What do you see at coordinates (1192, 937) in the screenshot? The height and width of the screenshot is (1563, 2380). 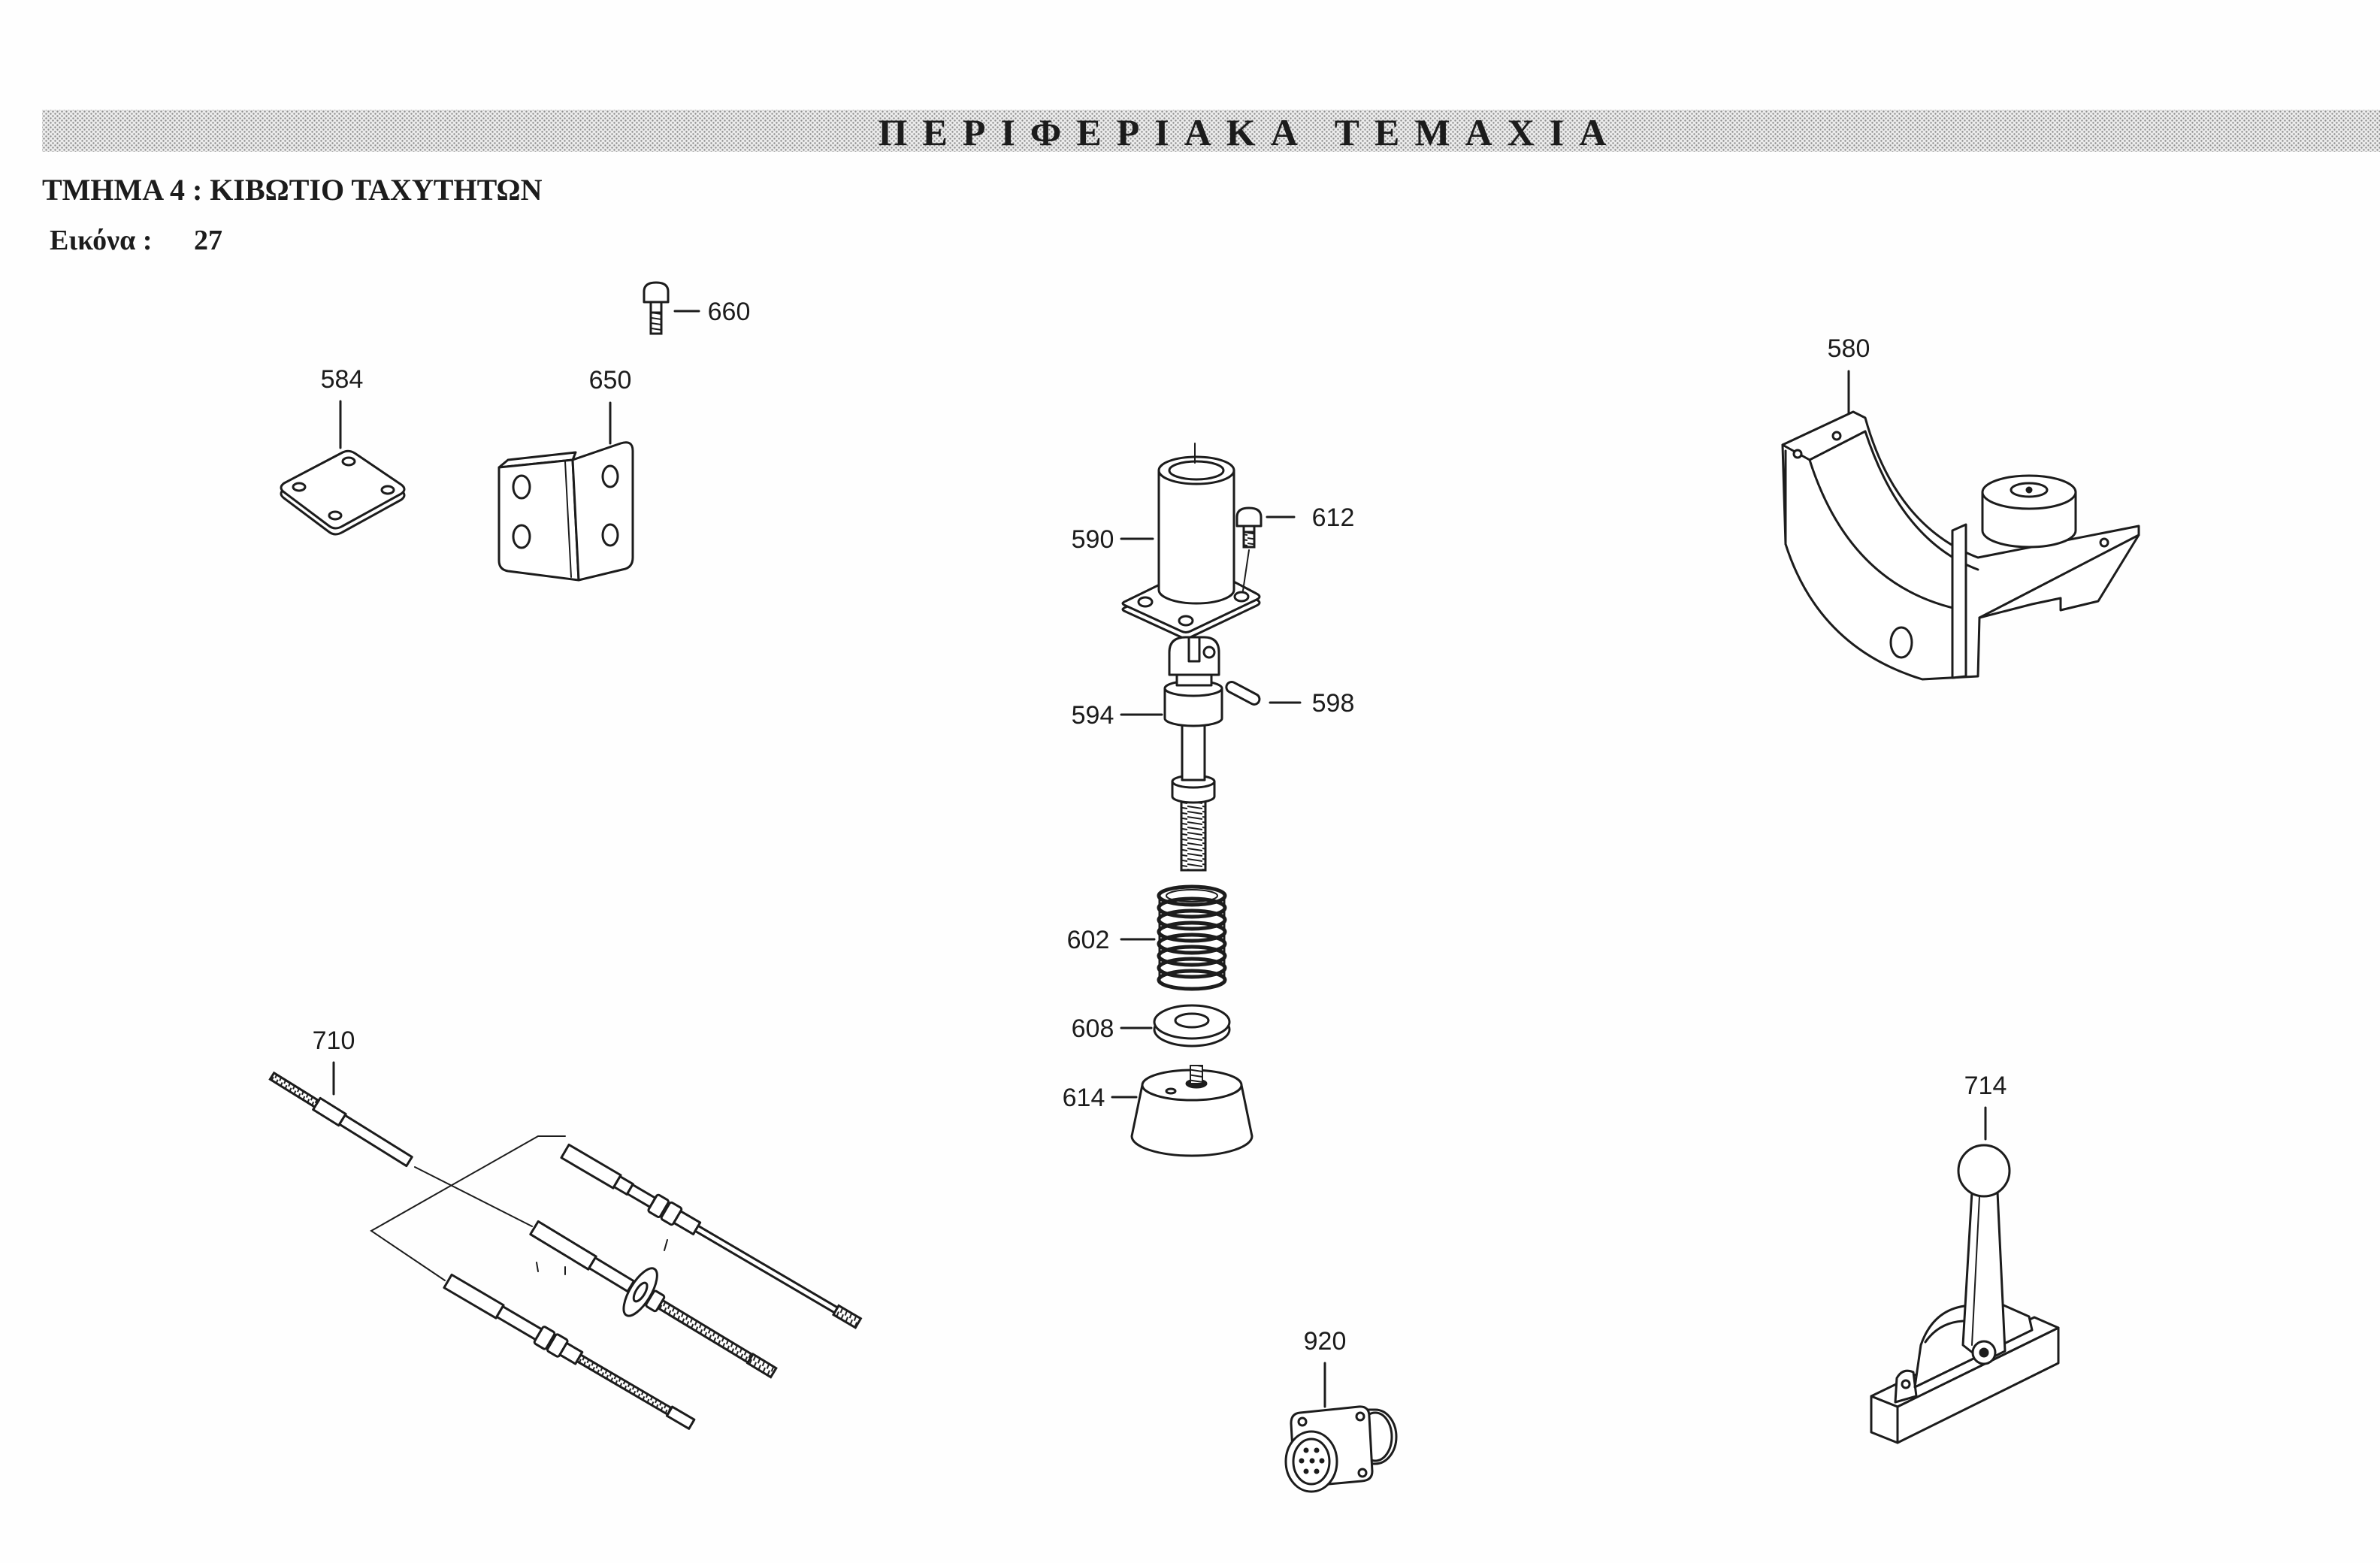 I see `part-602-spring` at bounding box center [1192, 937].